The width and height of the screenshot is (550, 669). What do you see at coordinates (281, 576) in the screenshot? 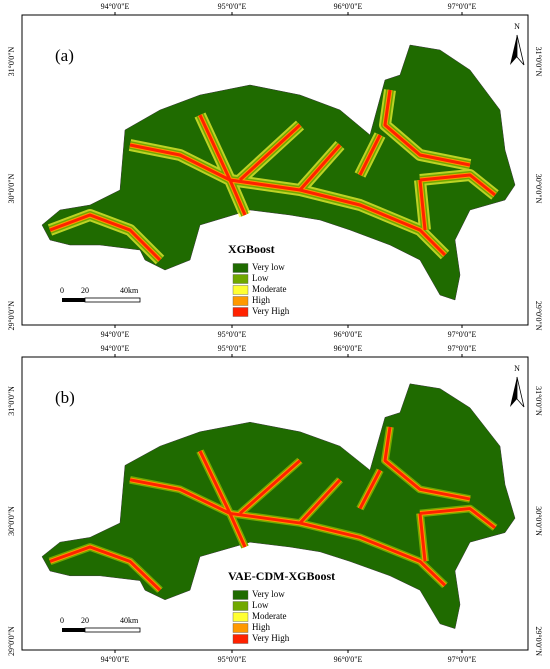
I see `model-title: VAE-CDM-XGBoost` at bounding box center [281, 576].